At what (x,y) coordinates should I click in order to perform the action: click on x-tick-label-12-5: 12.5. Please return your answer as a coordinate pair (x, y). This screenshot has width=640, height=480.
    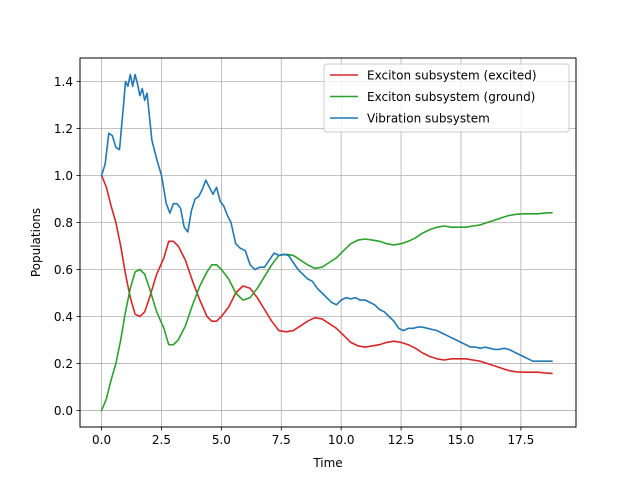
    Looking at the image, I should click on (401, 440).